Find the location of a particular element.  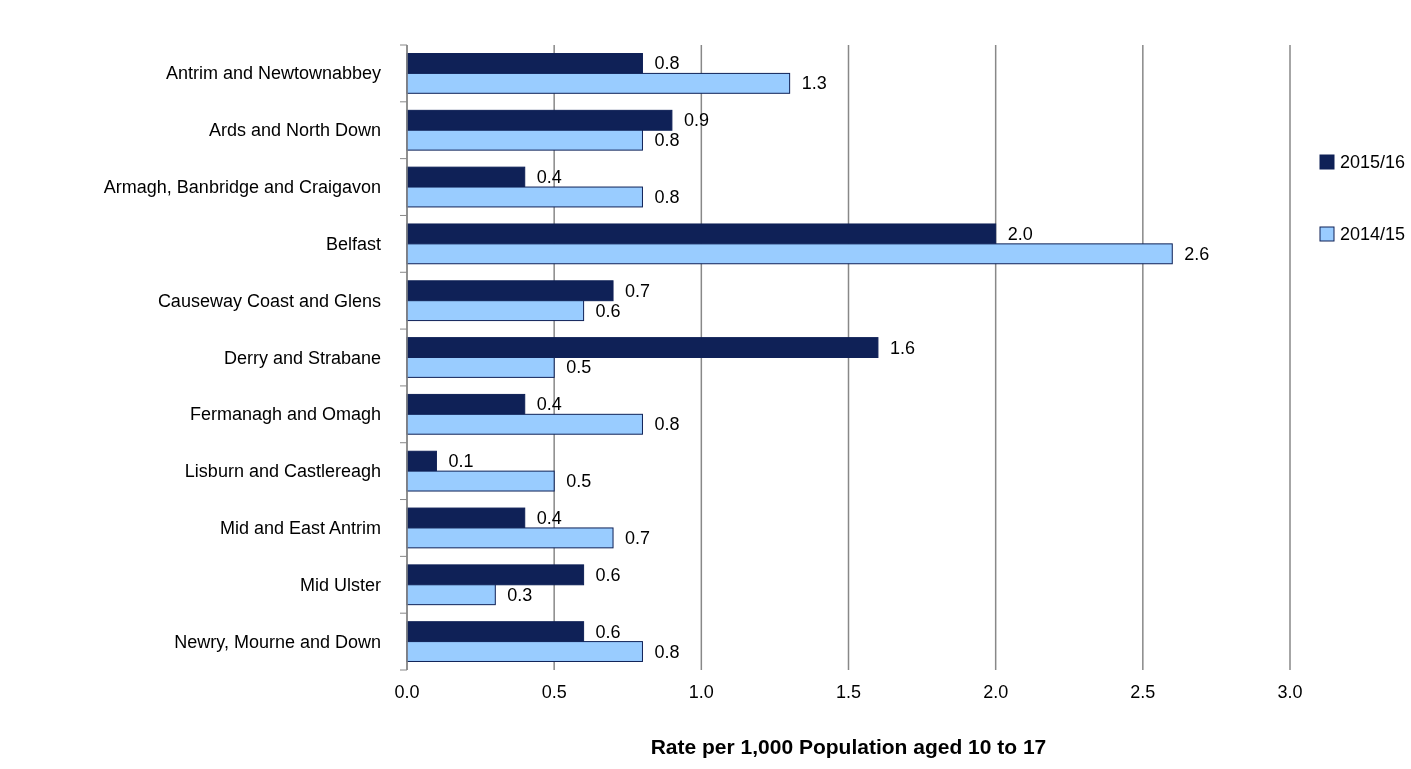

y-tick-label: Armagh, Banbridge and Craigavon is located at coordinates (242, 187).